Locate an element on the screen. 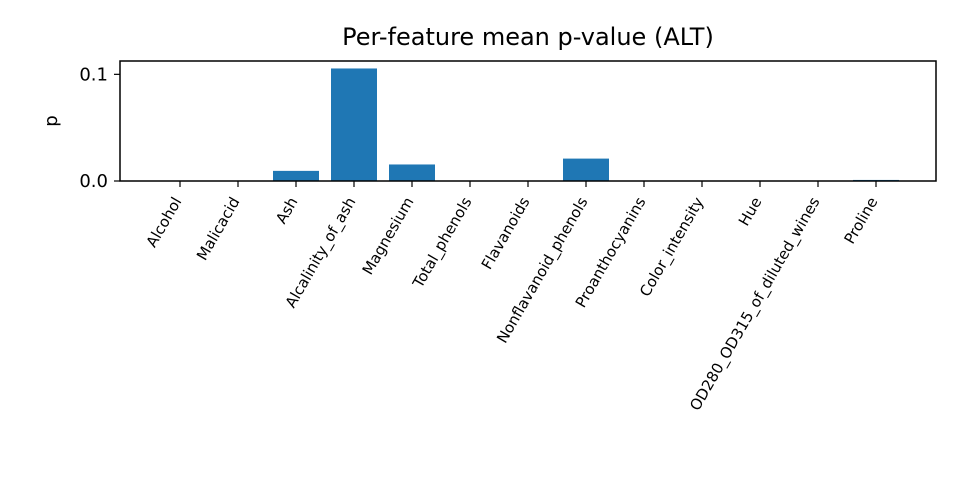 This screenshot has width=960, height=480. y-axis-label: p is located at coordinates (51, 120).